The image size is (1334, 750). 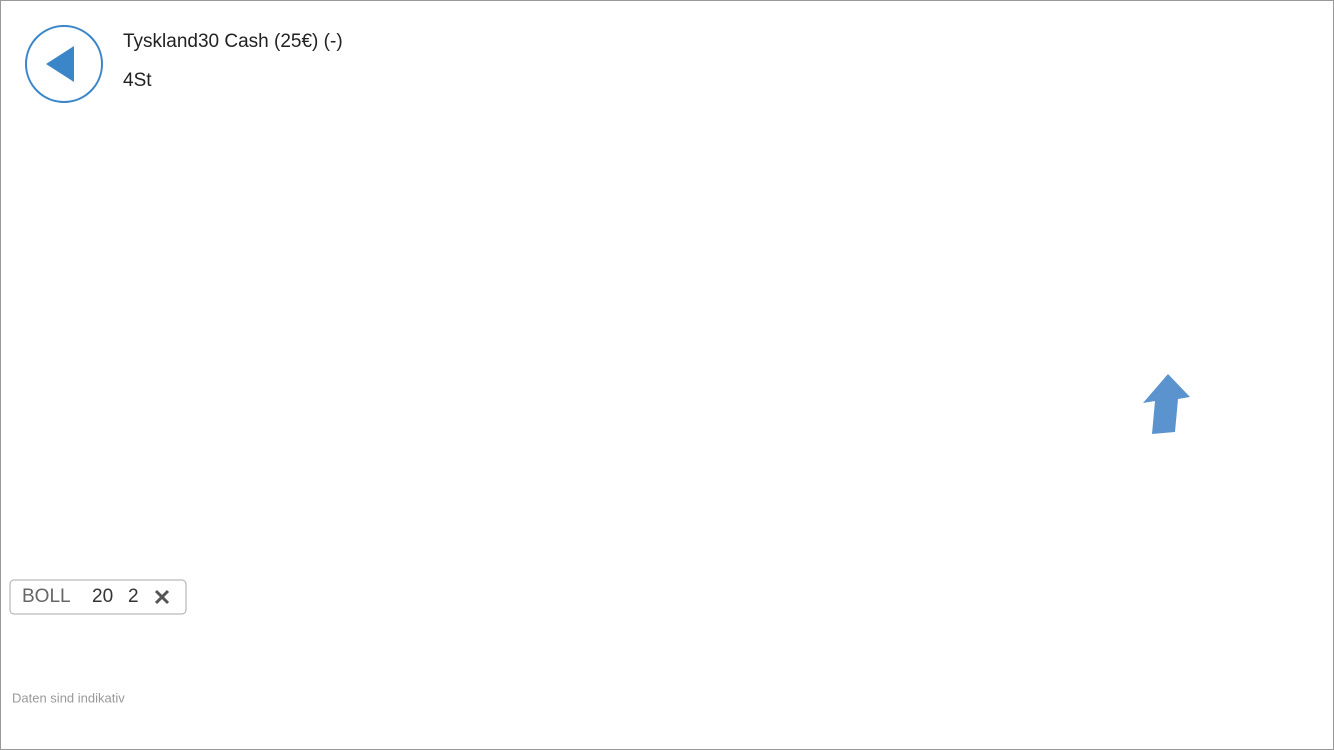 I want to click on indicator-multiplier: 2, so click(x=133, y=596).